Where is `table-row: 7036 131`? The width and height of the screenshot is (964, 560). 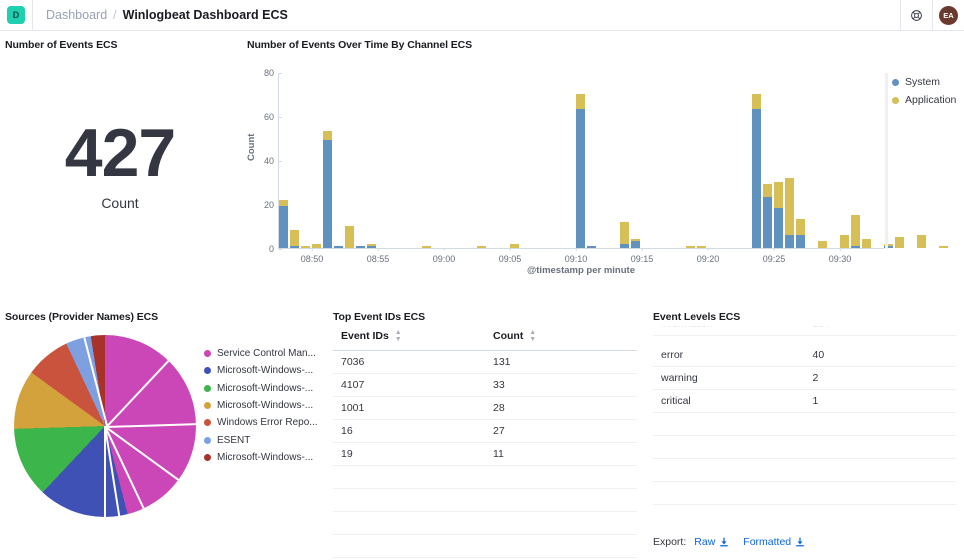
table-row: 7036 131 is located at coordinates (485, 362).